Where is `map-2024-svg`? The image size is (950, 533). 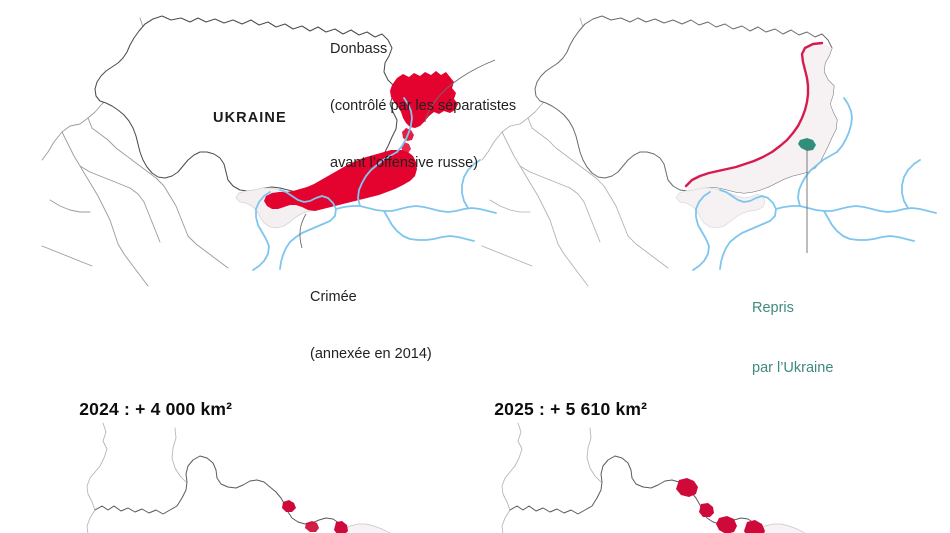
map-2024-svg is located at coordinates (238, 477).